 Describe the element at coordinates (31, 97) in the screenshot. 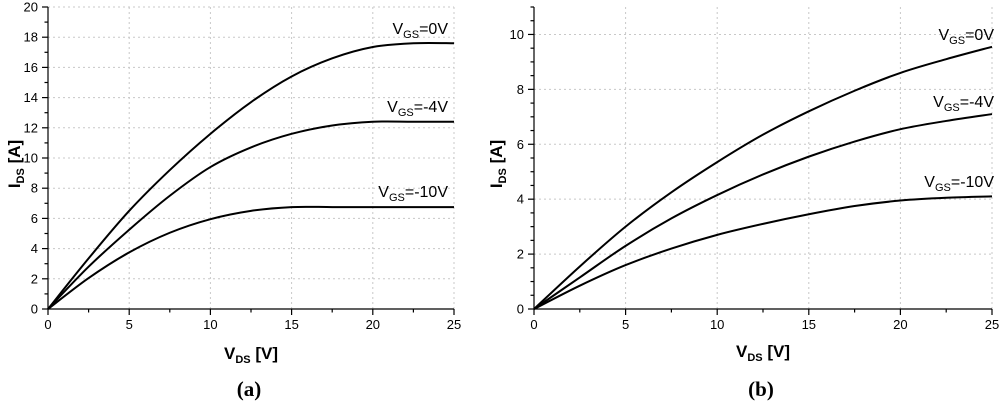

I see `y-tick-label: 14` at that location.